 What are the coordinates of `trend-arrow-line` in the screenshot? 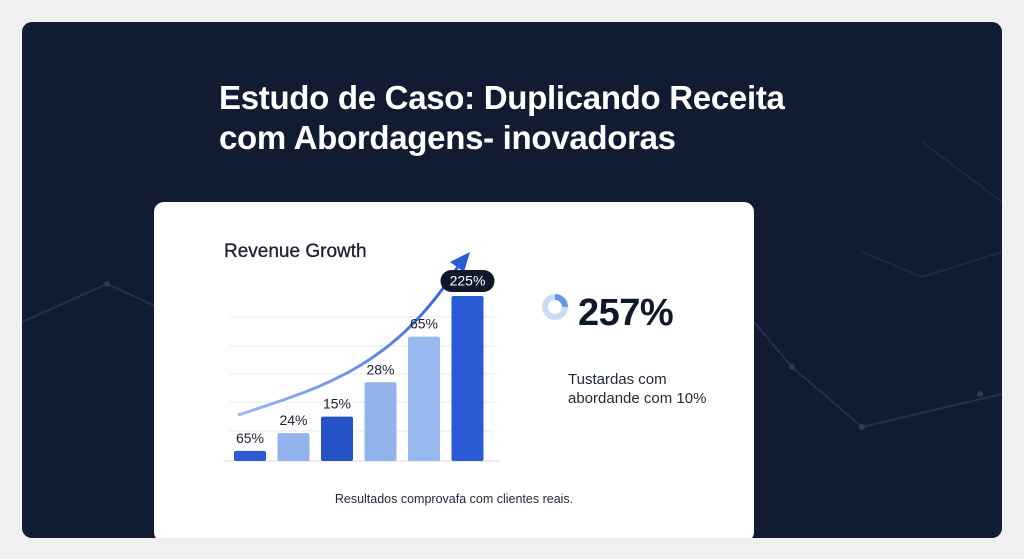 It's located at (349, 340).